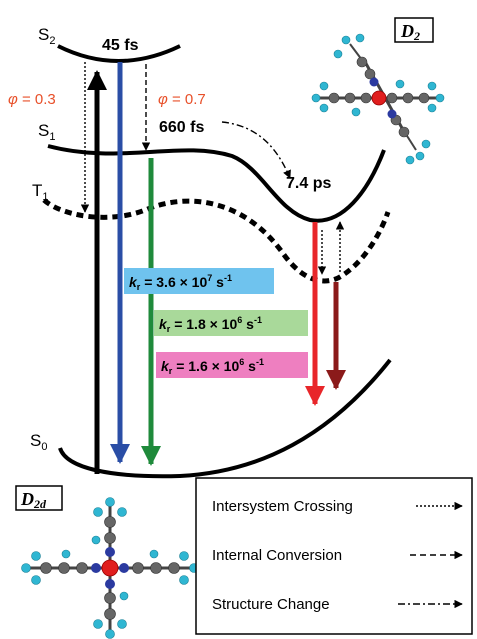  I want to click on time-74ps: 7.4 ps, so click(308, 183).